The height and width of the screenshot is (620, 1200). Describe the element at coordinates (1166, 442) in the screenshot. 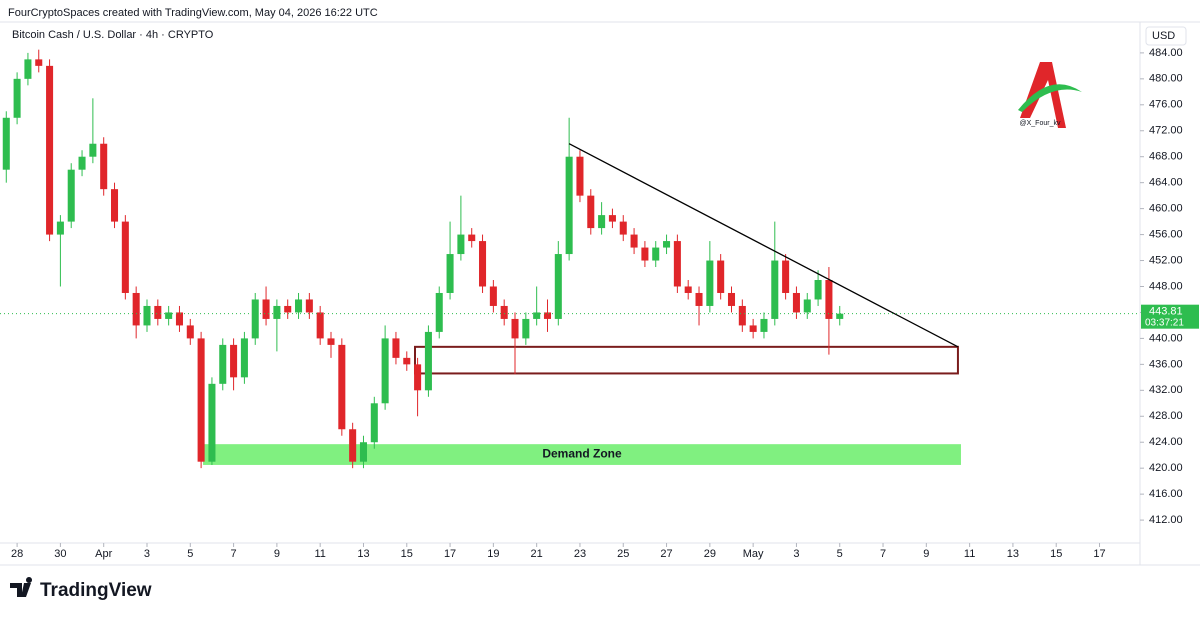

I see `y-tick-label: 424.00` at that location.